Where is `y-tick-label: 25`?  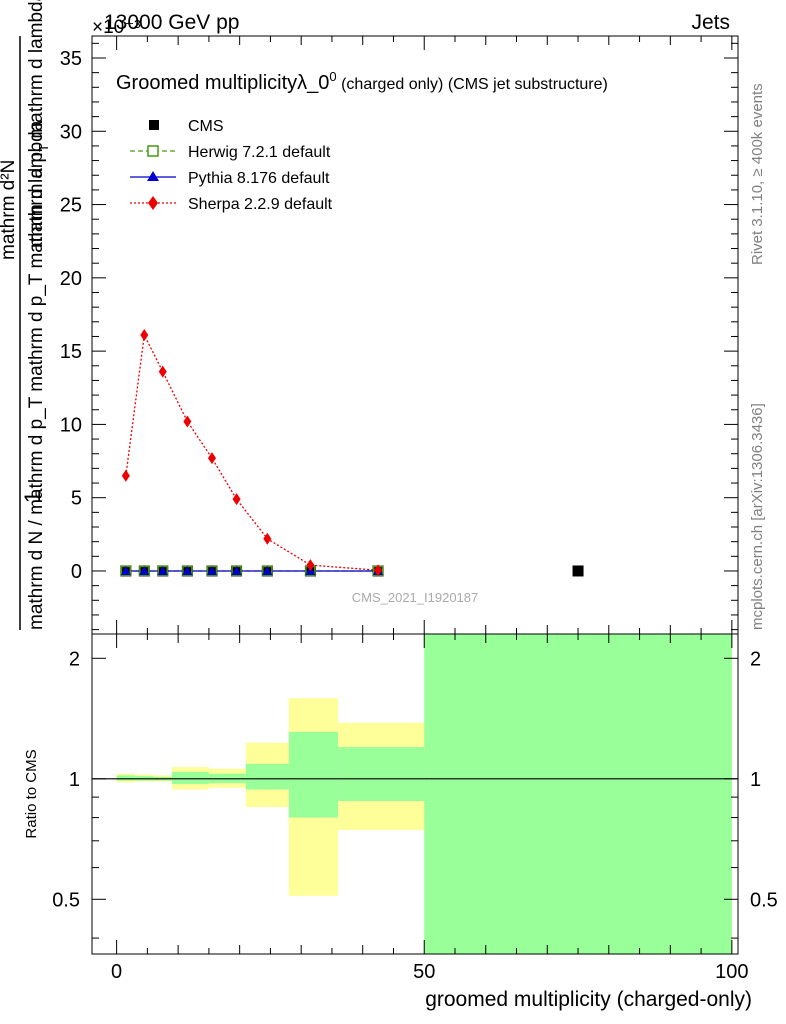
y-tick-label: 25 is located at coordinates (71, 206).